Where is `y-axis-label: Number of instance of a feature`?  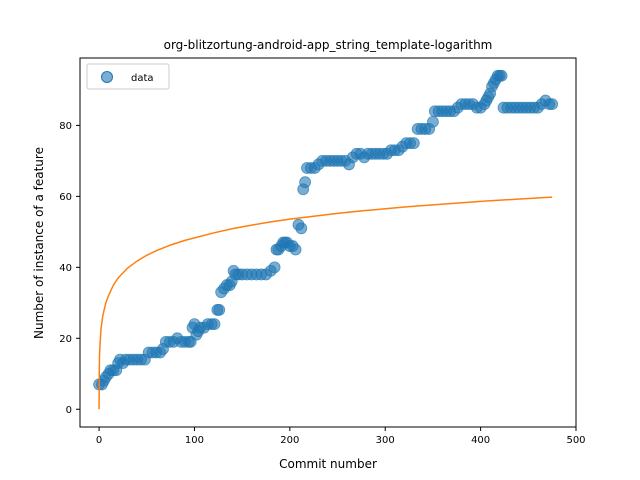
y-axis-label: Number of instance of a feature is located at coordinates (39, 243).